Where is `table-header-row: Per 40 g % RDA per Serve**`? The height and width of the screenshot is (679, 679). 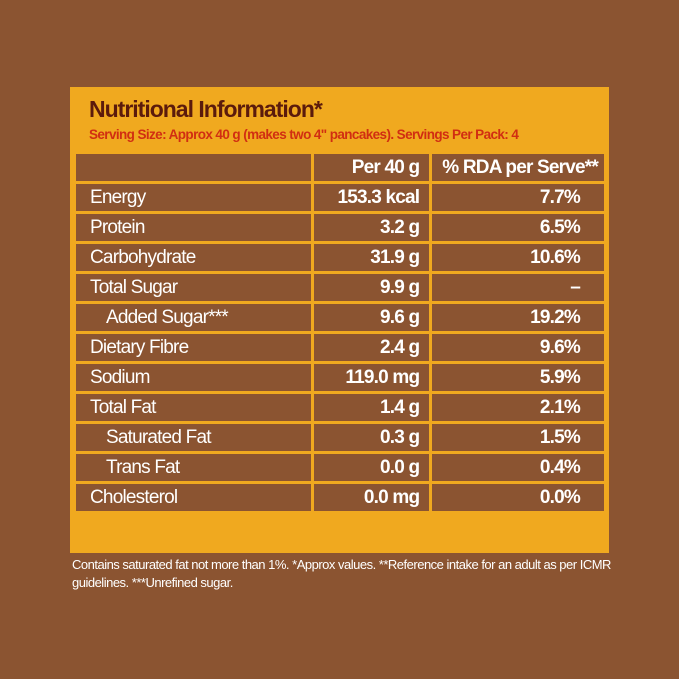 table-header-row: Per 40 g % RDA per Serve** is located at coordinates (340, 167).